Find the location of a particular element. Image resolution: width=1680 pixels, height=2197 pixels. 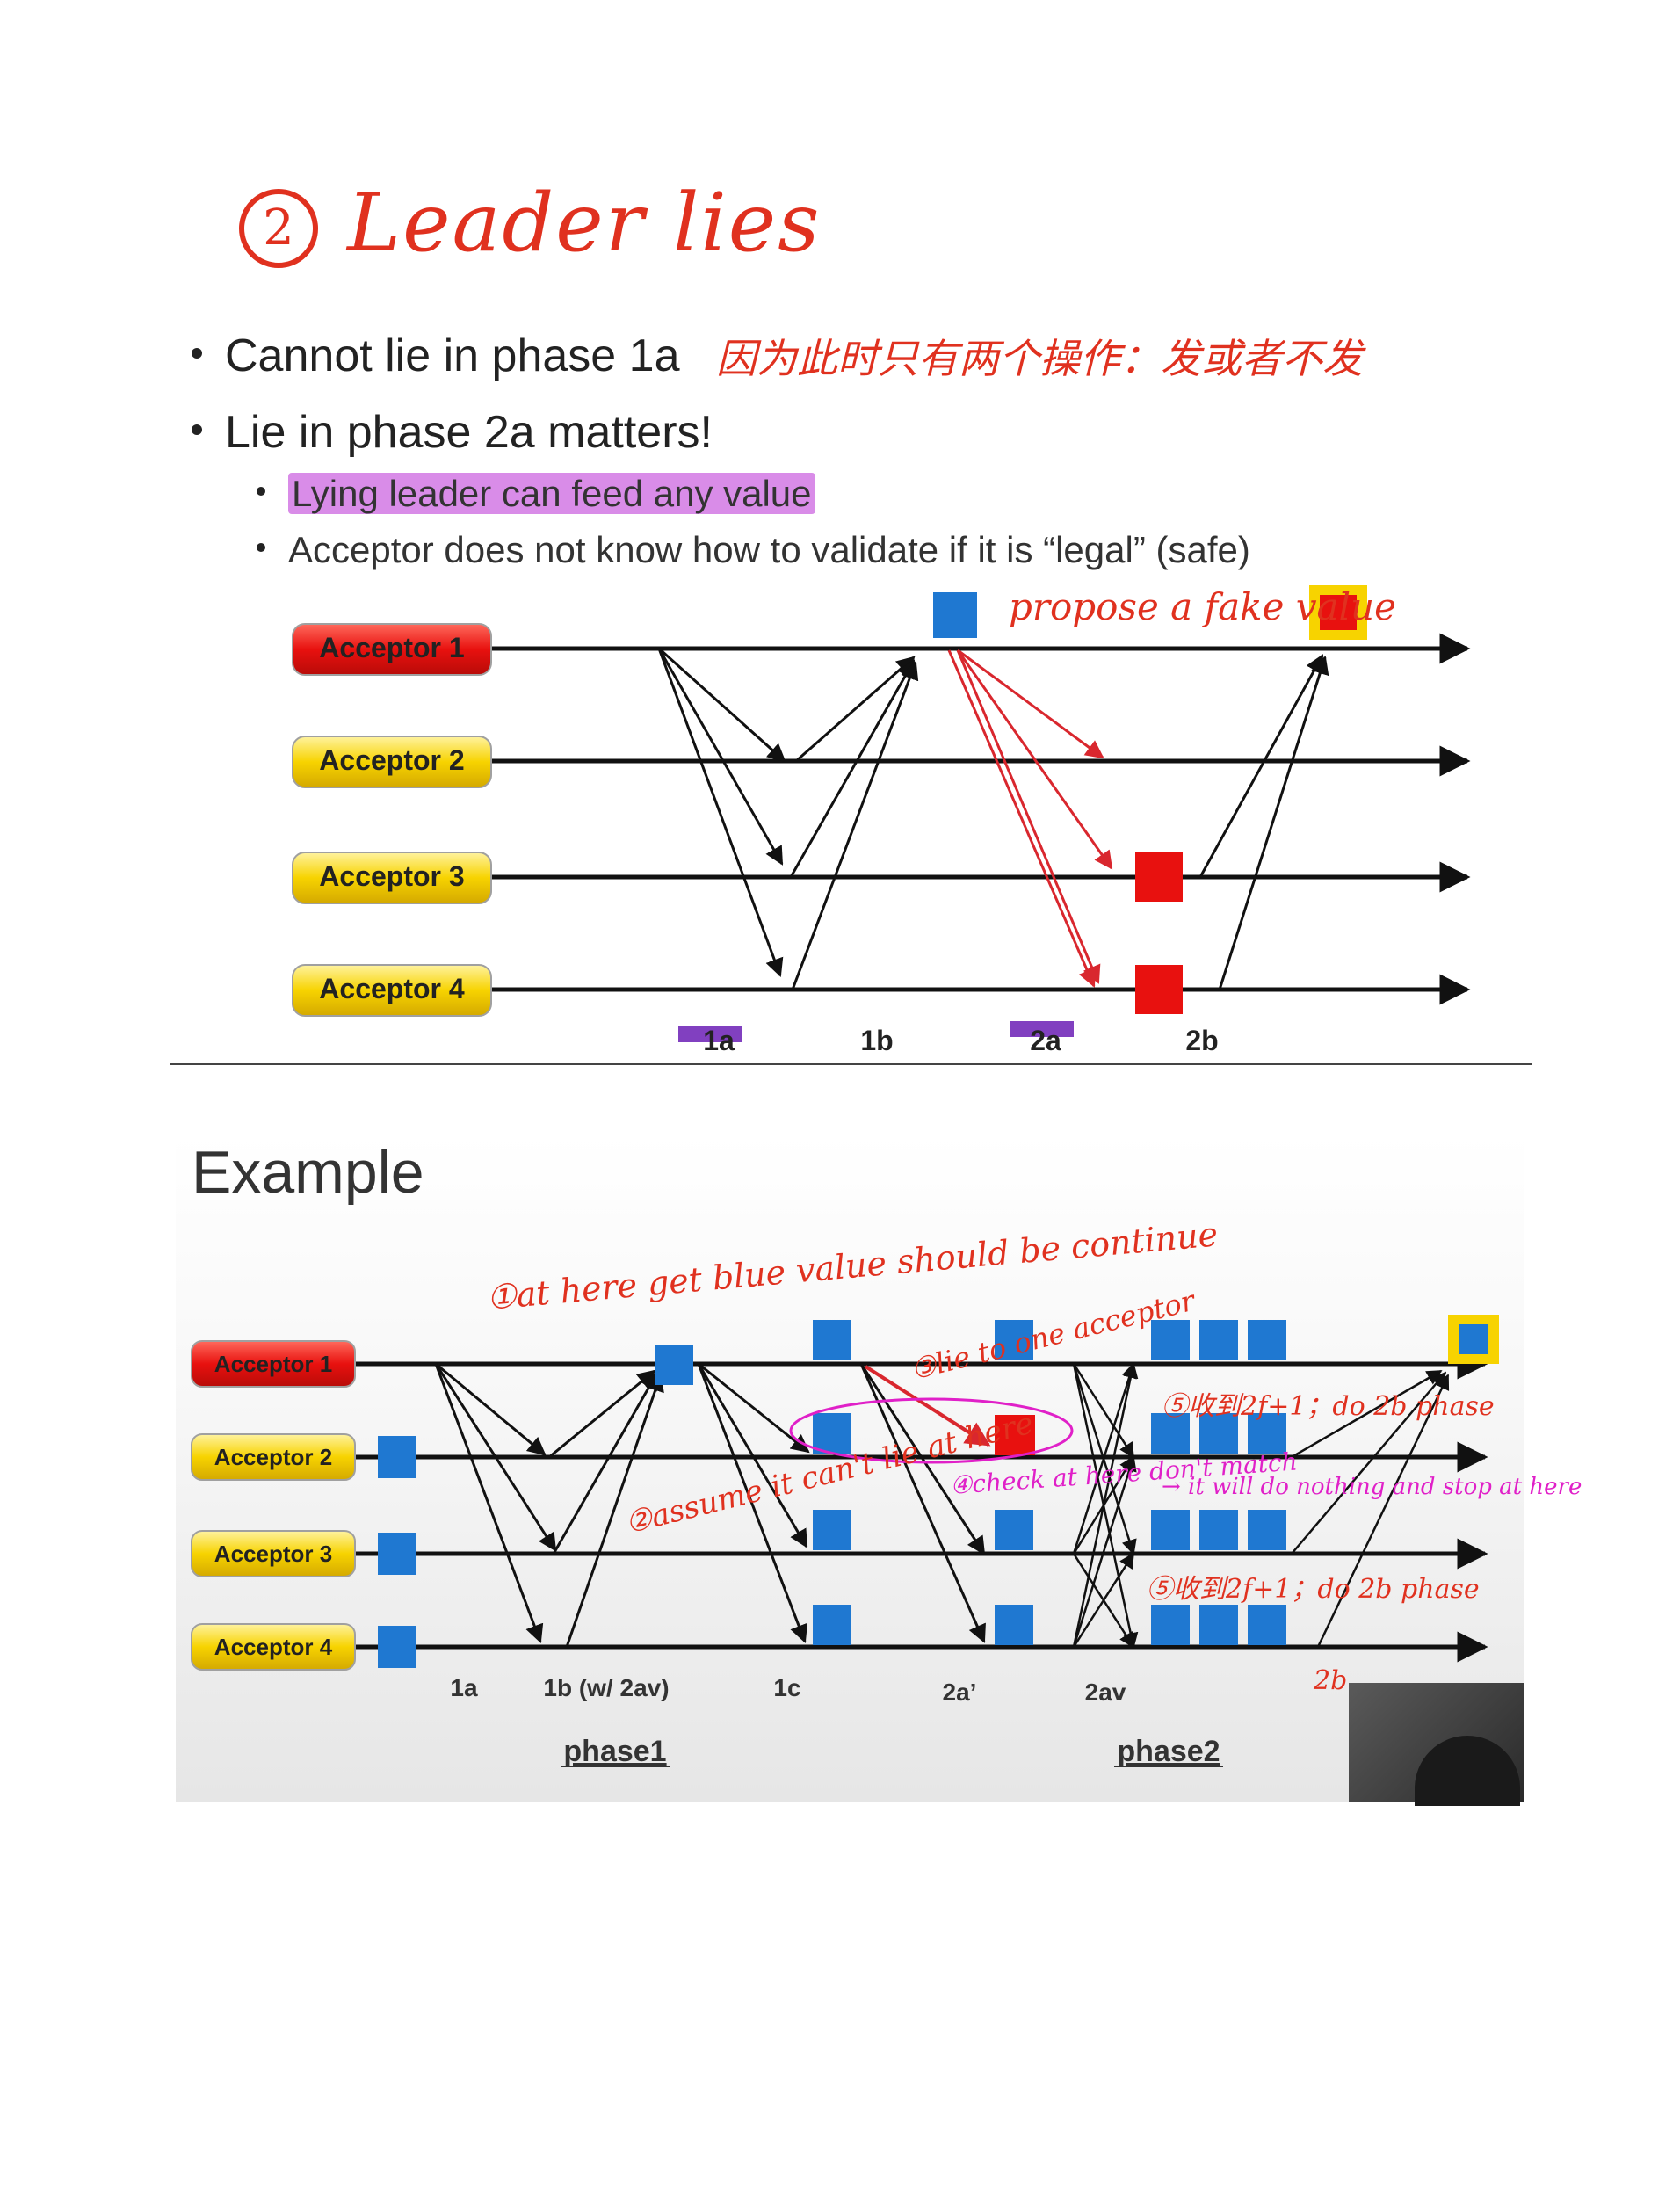

ex-pink-circle is located at coordinates (931, 1430).